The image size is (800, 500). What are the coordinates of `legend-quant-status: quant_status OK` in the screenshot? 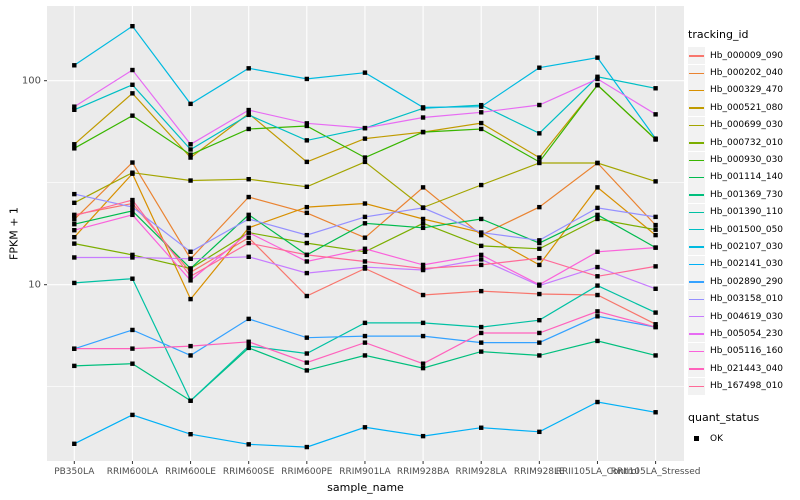 It's located at (744, 429).